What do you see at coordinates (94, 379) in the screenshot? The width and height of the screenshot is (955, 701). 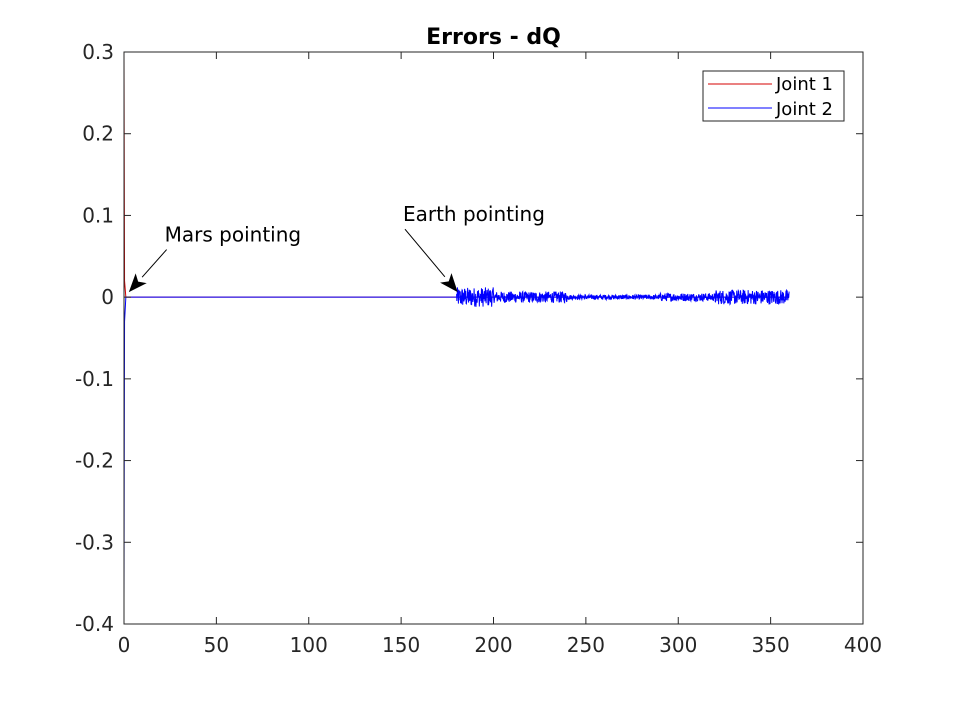 I see `y-tick-label: -0.1` at bounding box center [94, 379].